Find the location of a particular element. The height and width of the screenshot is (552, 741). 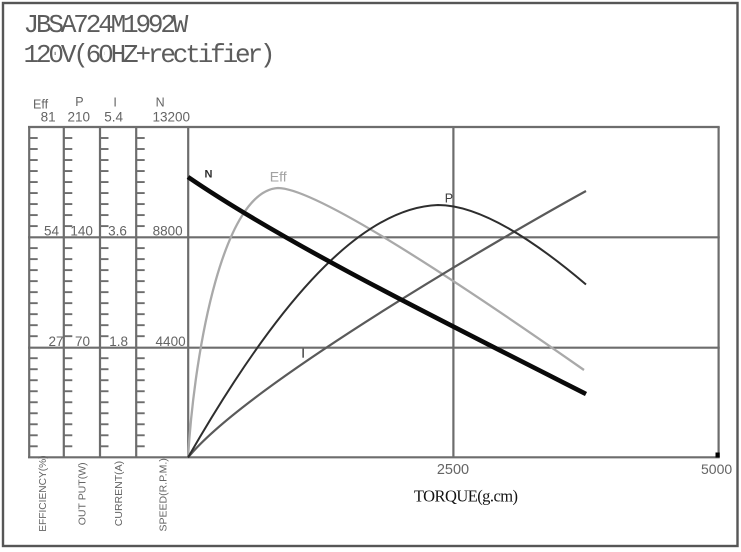

svg-text: I is located at coordinates (114, 103).